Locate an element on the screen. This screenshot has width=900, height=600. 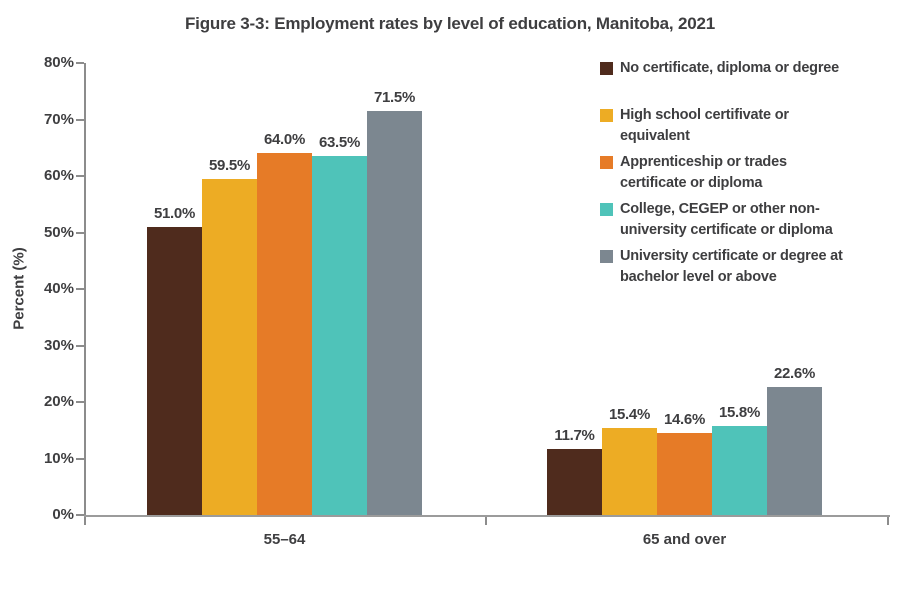
y-tick-label: 50% is located at coordinates (58, 232).